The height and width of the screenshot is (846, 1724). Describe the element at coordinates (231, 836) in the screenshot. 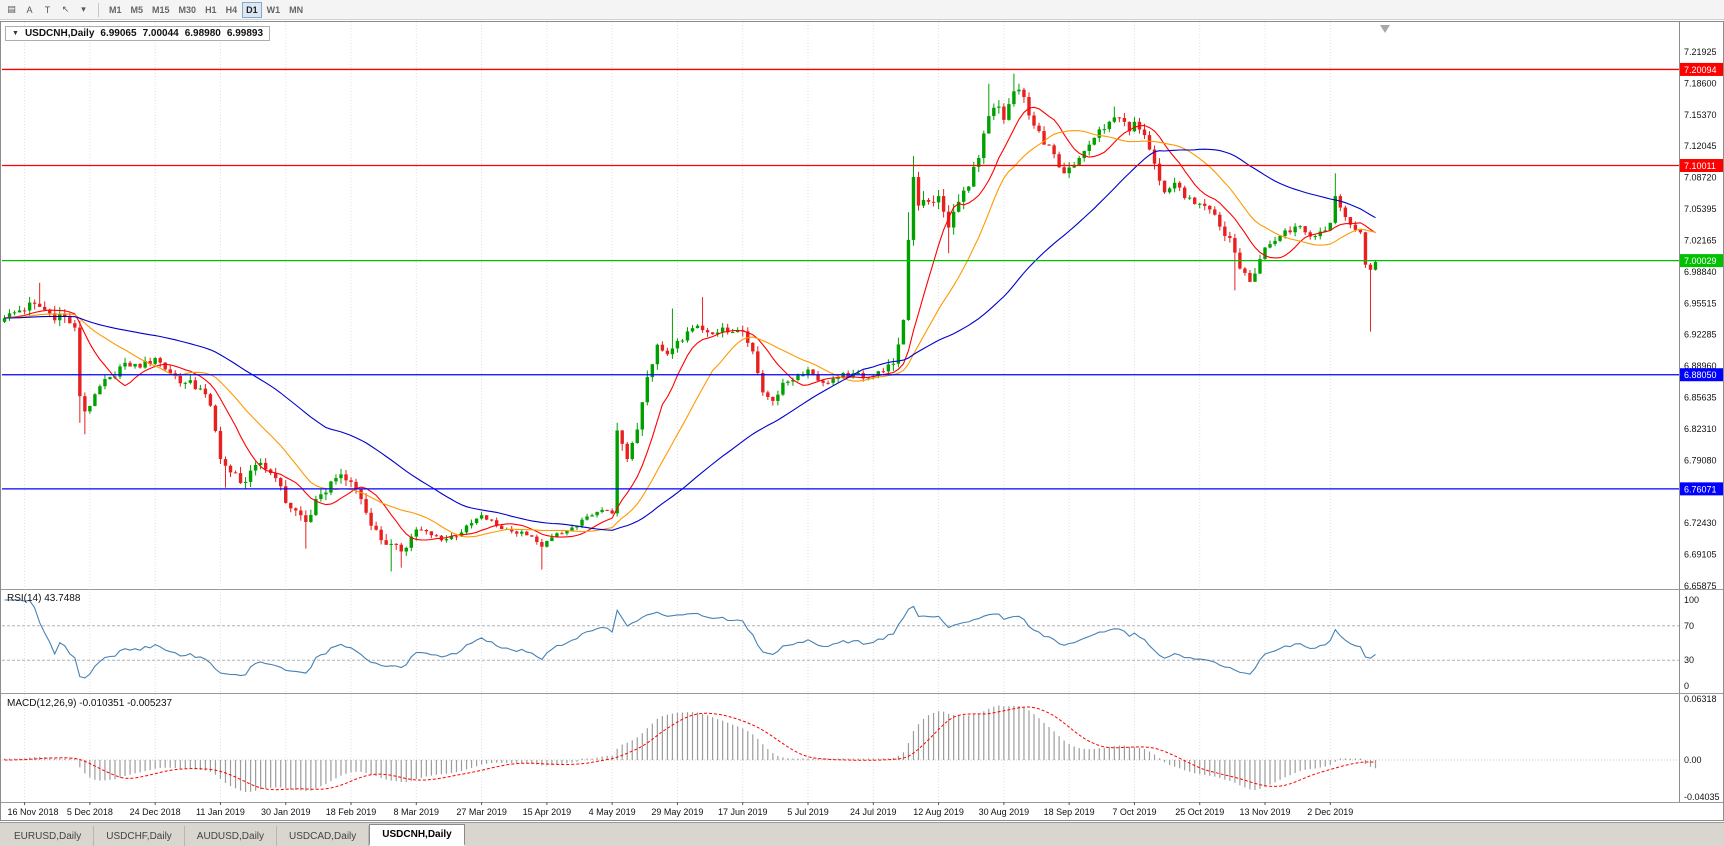

I see `chart-tab-audusd: AUDUSD,Daily` at that location.